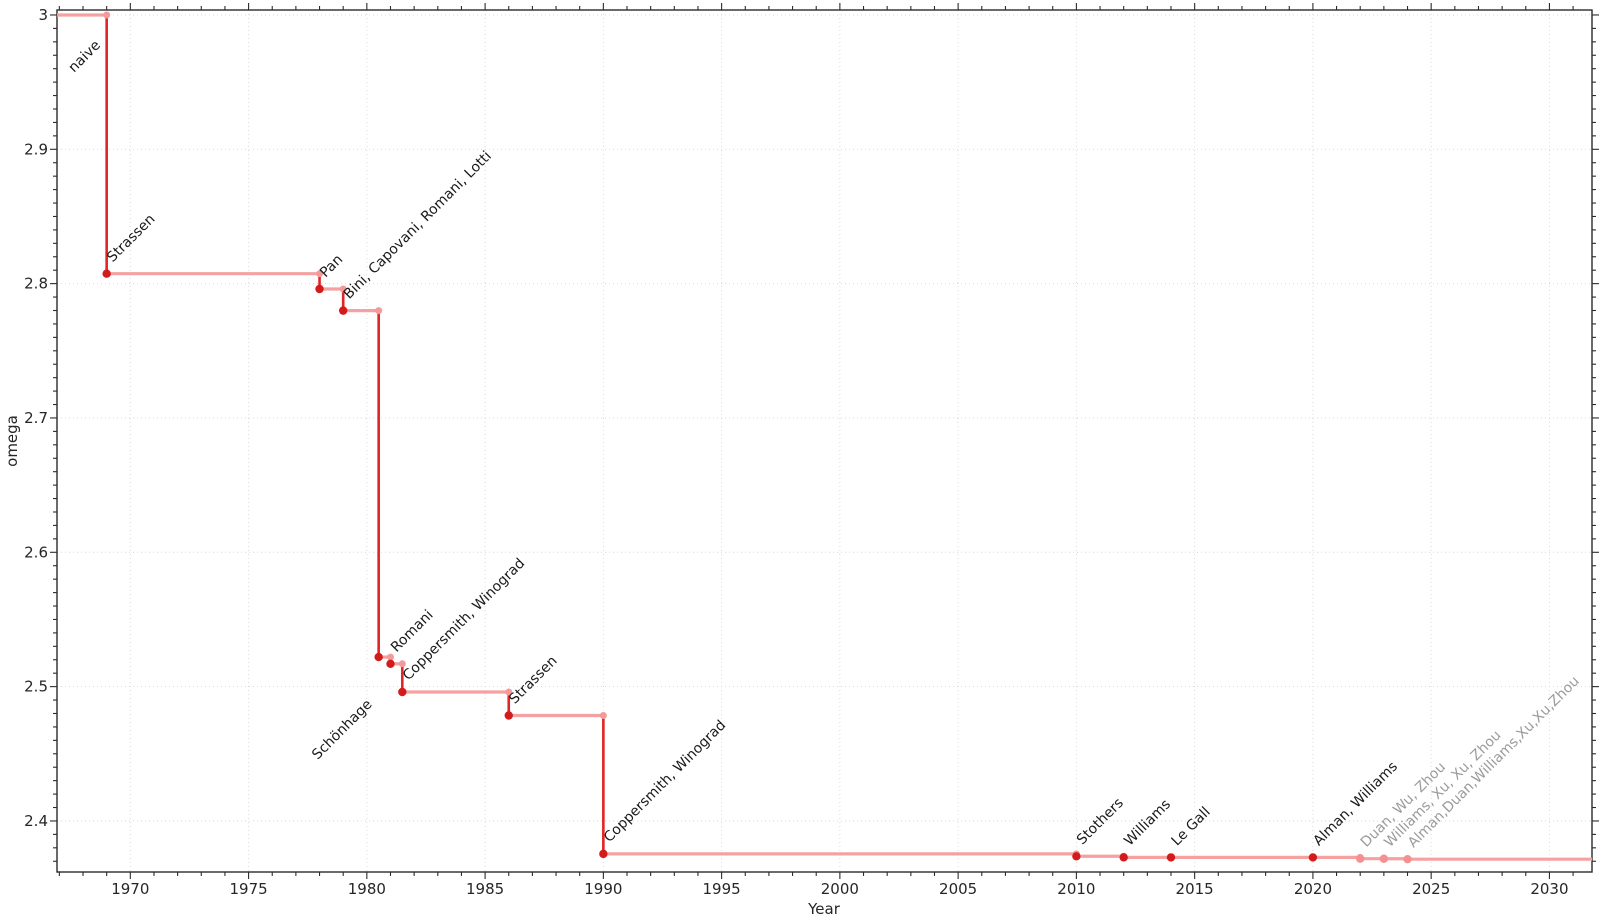  Describe the element at coordinates (1431, 889) in the screenshot. I see `tick-label-x: 2025` at that location.